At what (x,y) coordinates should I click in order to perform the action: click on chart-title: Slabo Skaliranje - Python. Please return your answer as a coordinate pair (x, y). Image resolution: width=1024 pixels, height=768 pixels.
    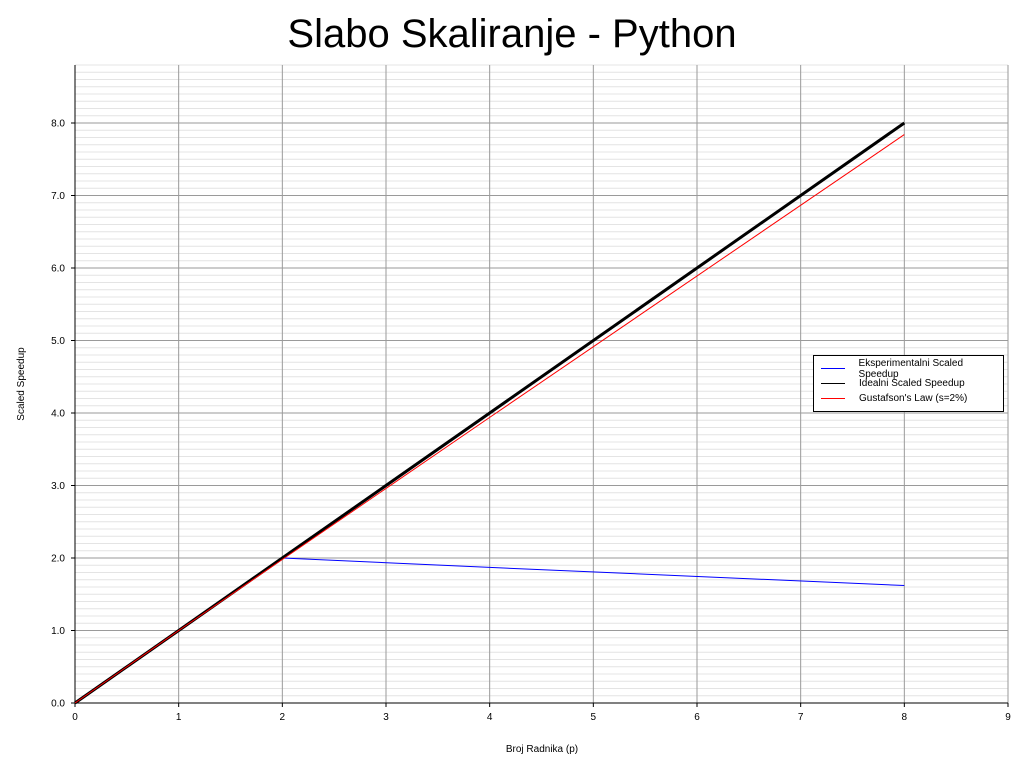
    Looking at the image, I should click on (512, 34).